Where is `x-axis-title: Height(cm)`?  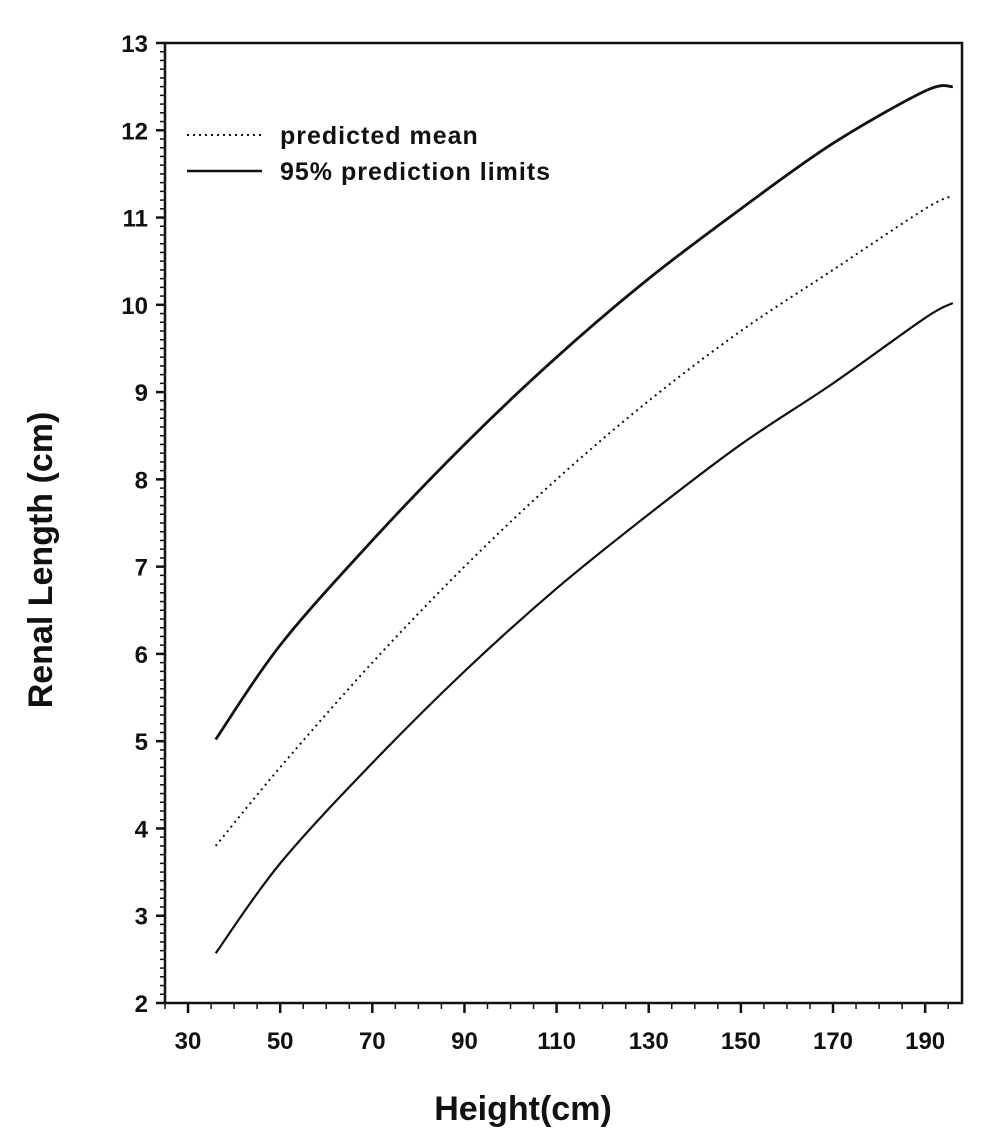 x-axis-title: Height(cm) is located at coordinates (523, 1109).